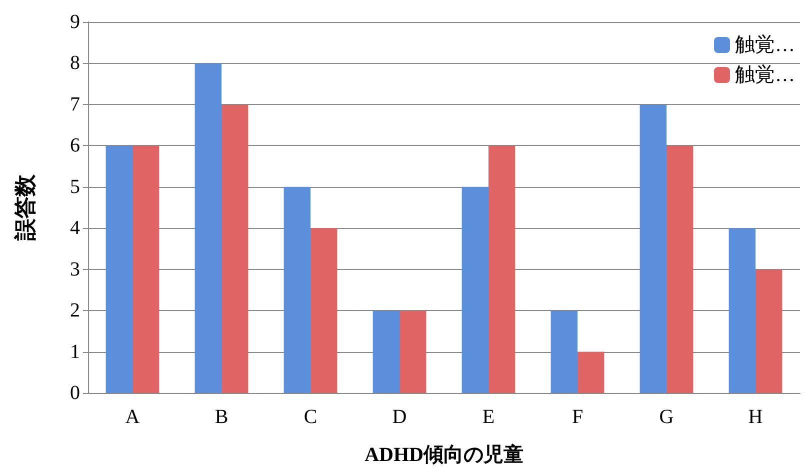 Image resolution: width=805 pixels, height=475 pixels. I want to click on y-axis-title: 誤答数, so click(25, 208).